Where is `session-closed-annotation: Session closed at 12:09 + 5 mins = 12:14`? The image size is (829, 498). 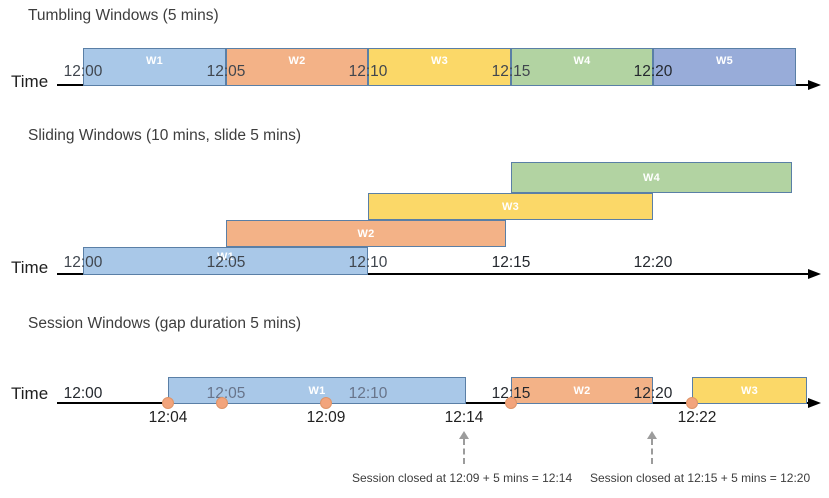
session-closed-annotation: Session closed at 12:09 + 5 mins = 12:14 is located at coordinates (462, 478).